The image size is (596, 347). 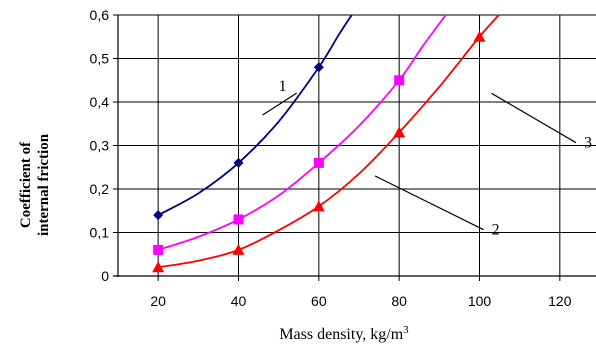 What do you see at coordinates (239, 301) in the screenshot?
I see `x-tick-label: 40` at bounding box center [239, 301].